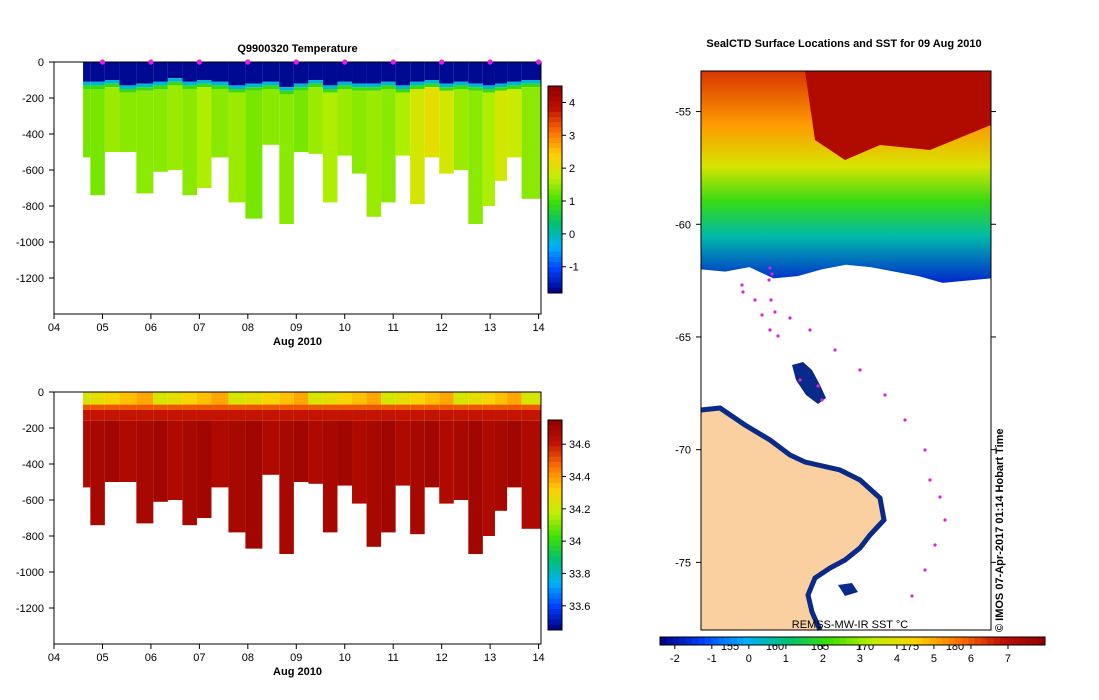 The height and width of the screenshot is (700, 1099). I want to click on x-tick-label: 11, so click(392, 328).